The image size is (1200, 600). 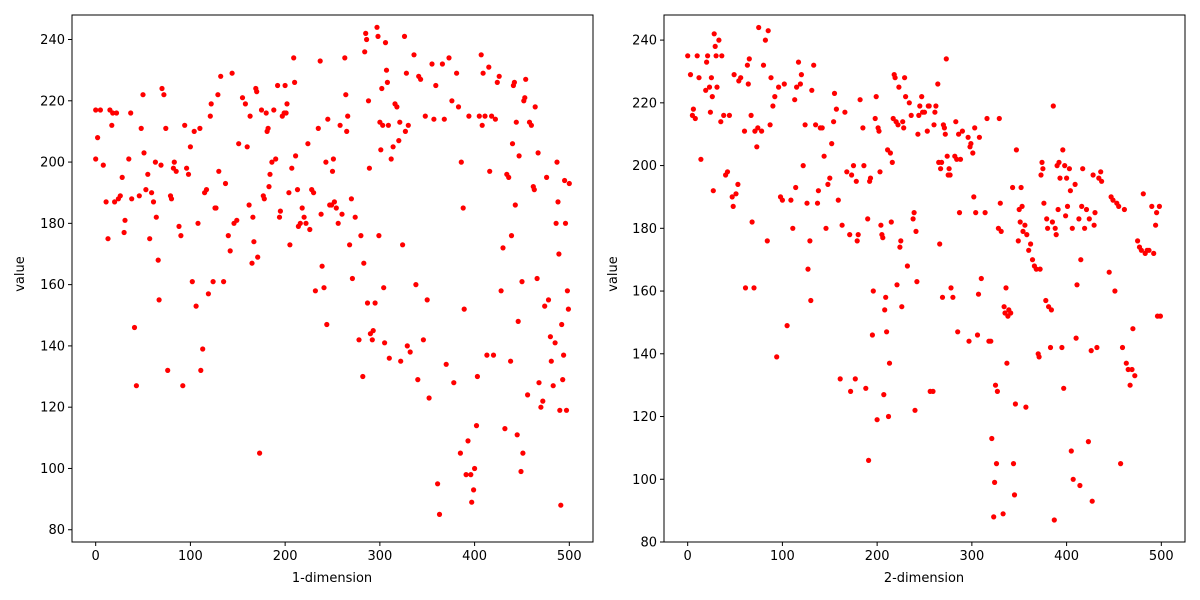 What do you see at coordinates (644, 103) in the screenshot?
I see `y-tick-label: 220` at bounding box center [644, 103].